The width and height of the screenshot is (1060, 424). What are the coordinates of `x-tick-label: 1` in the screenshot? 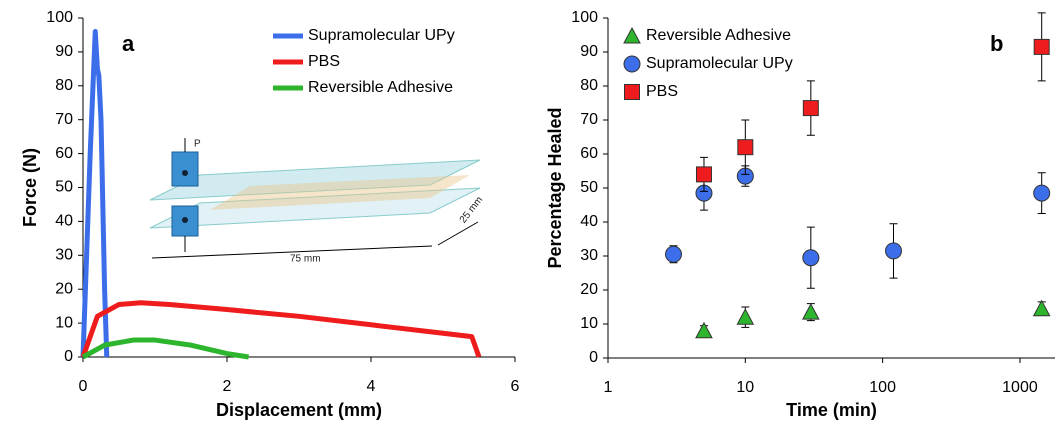 It's located at (608, 387).